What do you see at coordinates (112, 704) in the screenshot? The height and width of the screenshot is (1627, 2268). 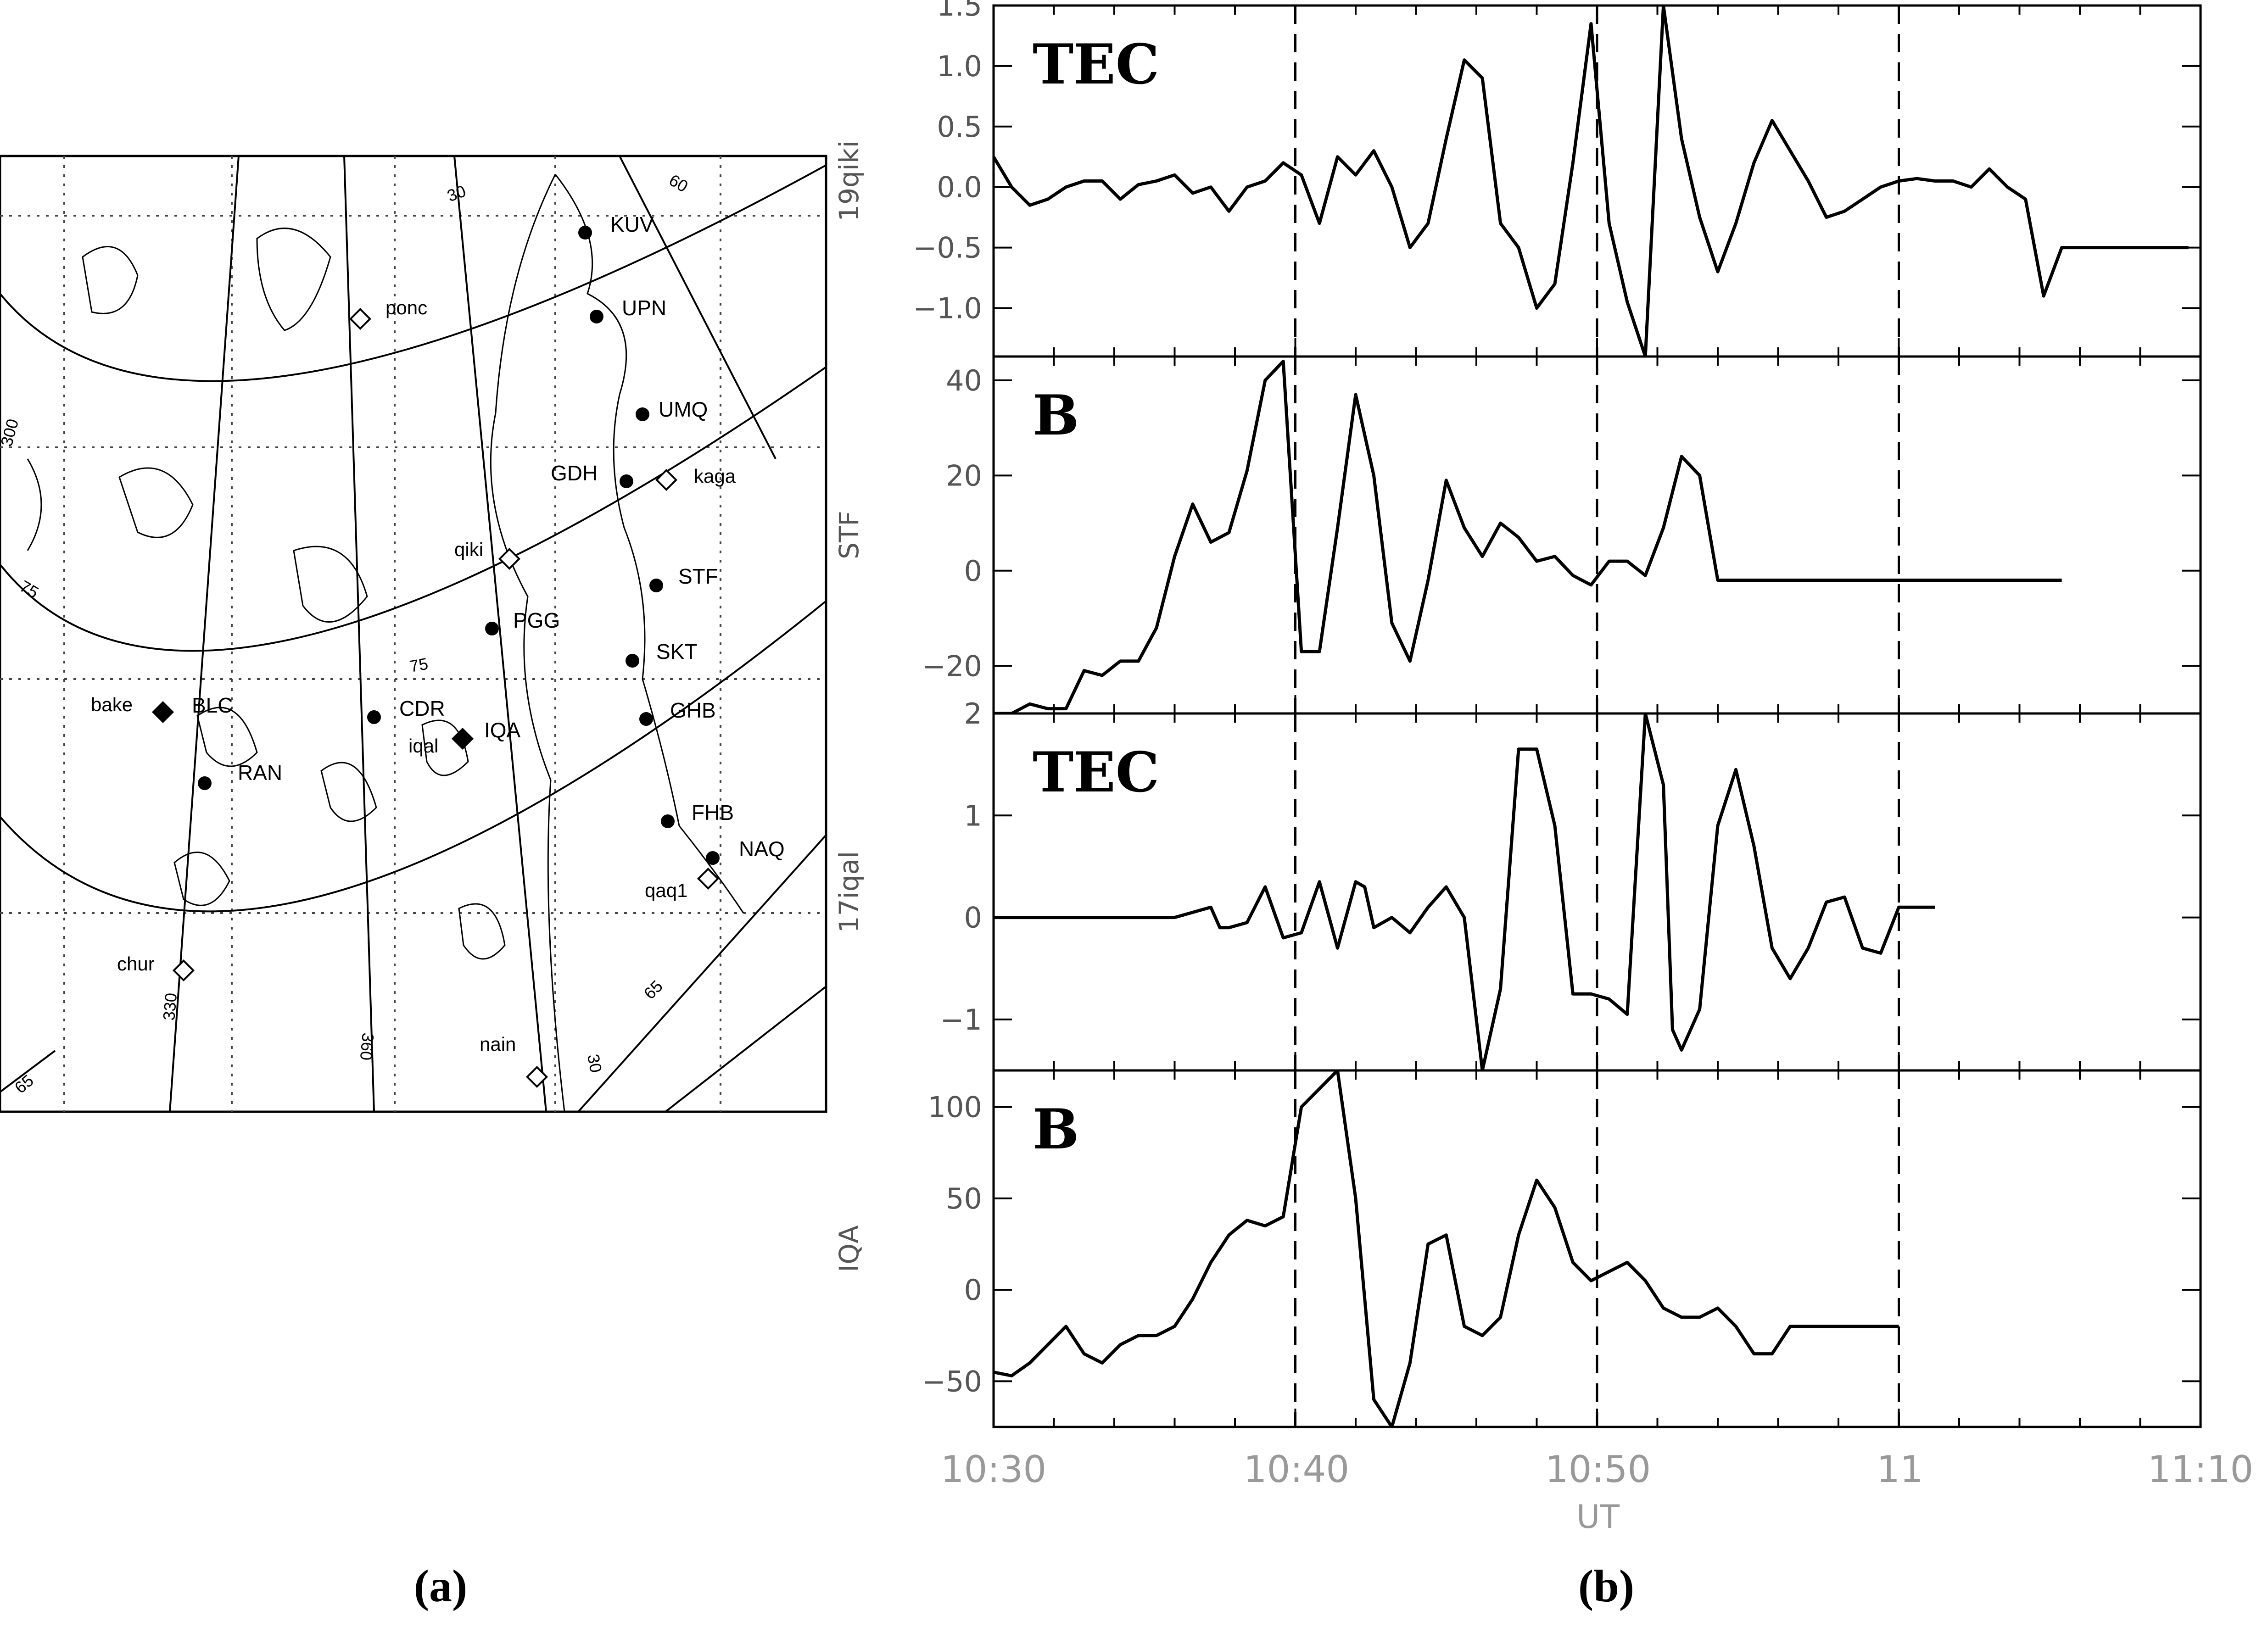 I see `gps-bake-label: bake` at bounding box center [112, 704].